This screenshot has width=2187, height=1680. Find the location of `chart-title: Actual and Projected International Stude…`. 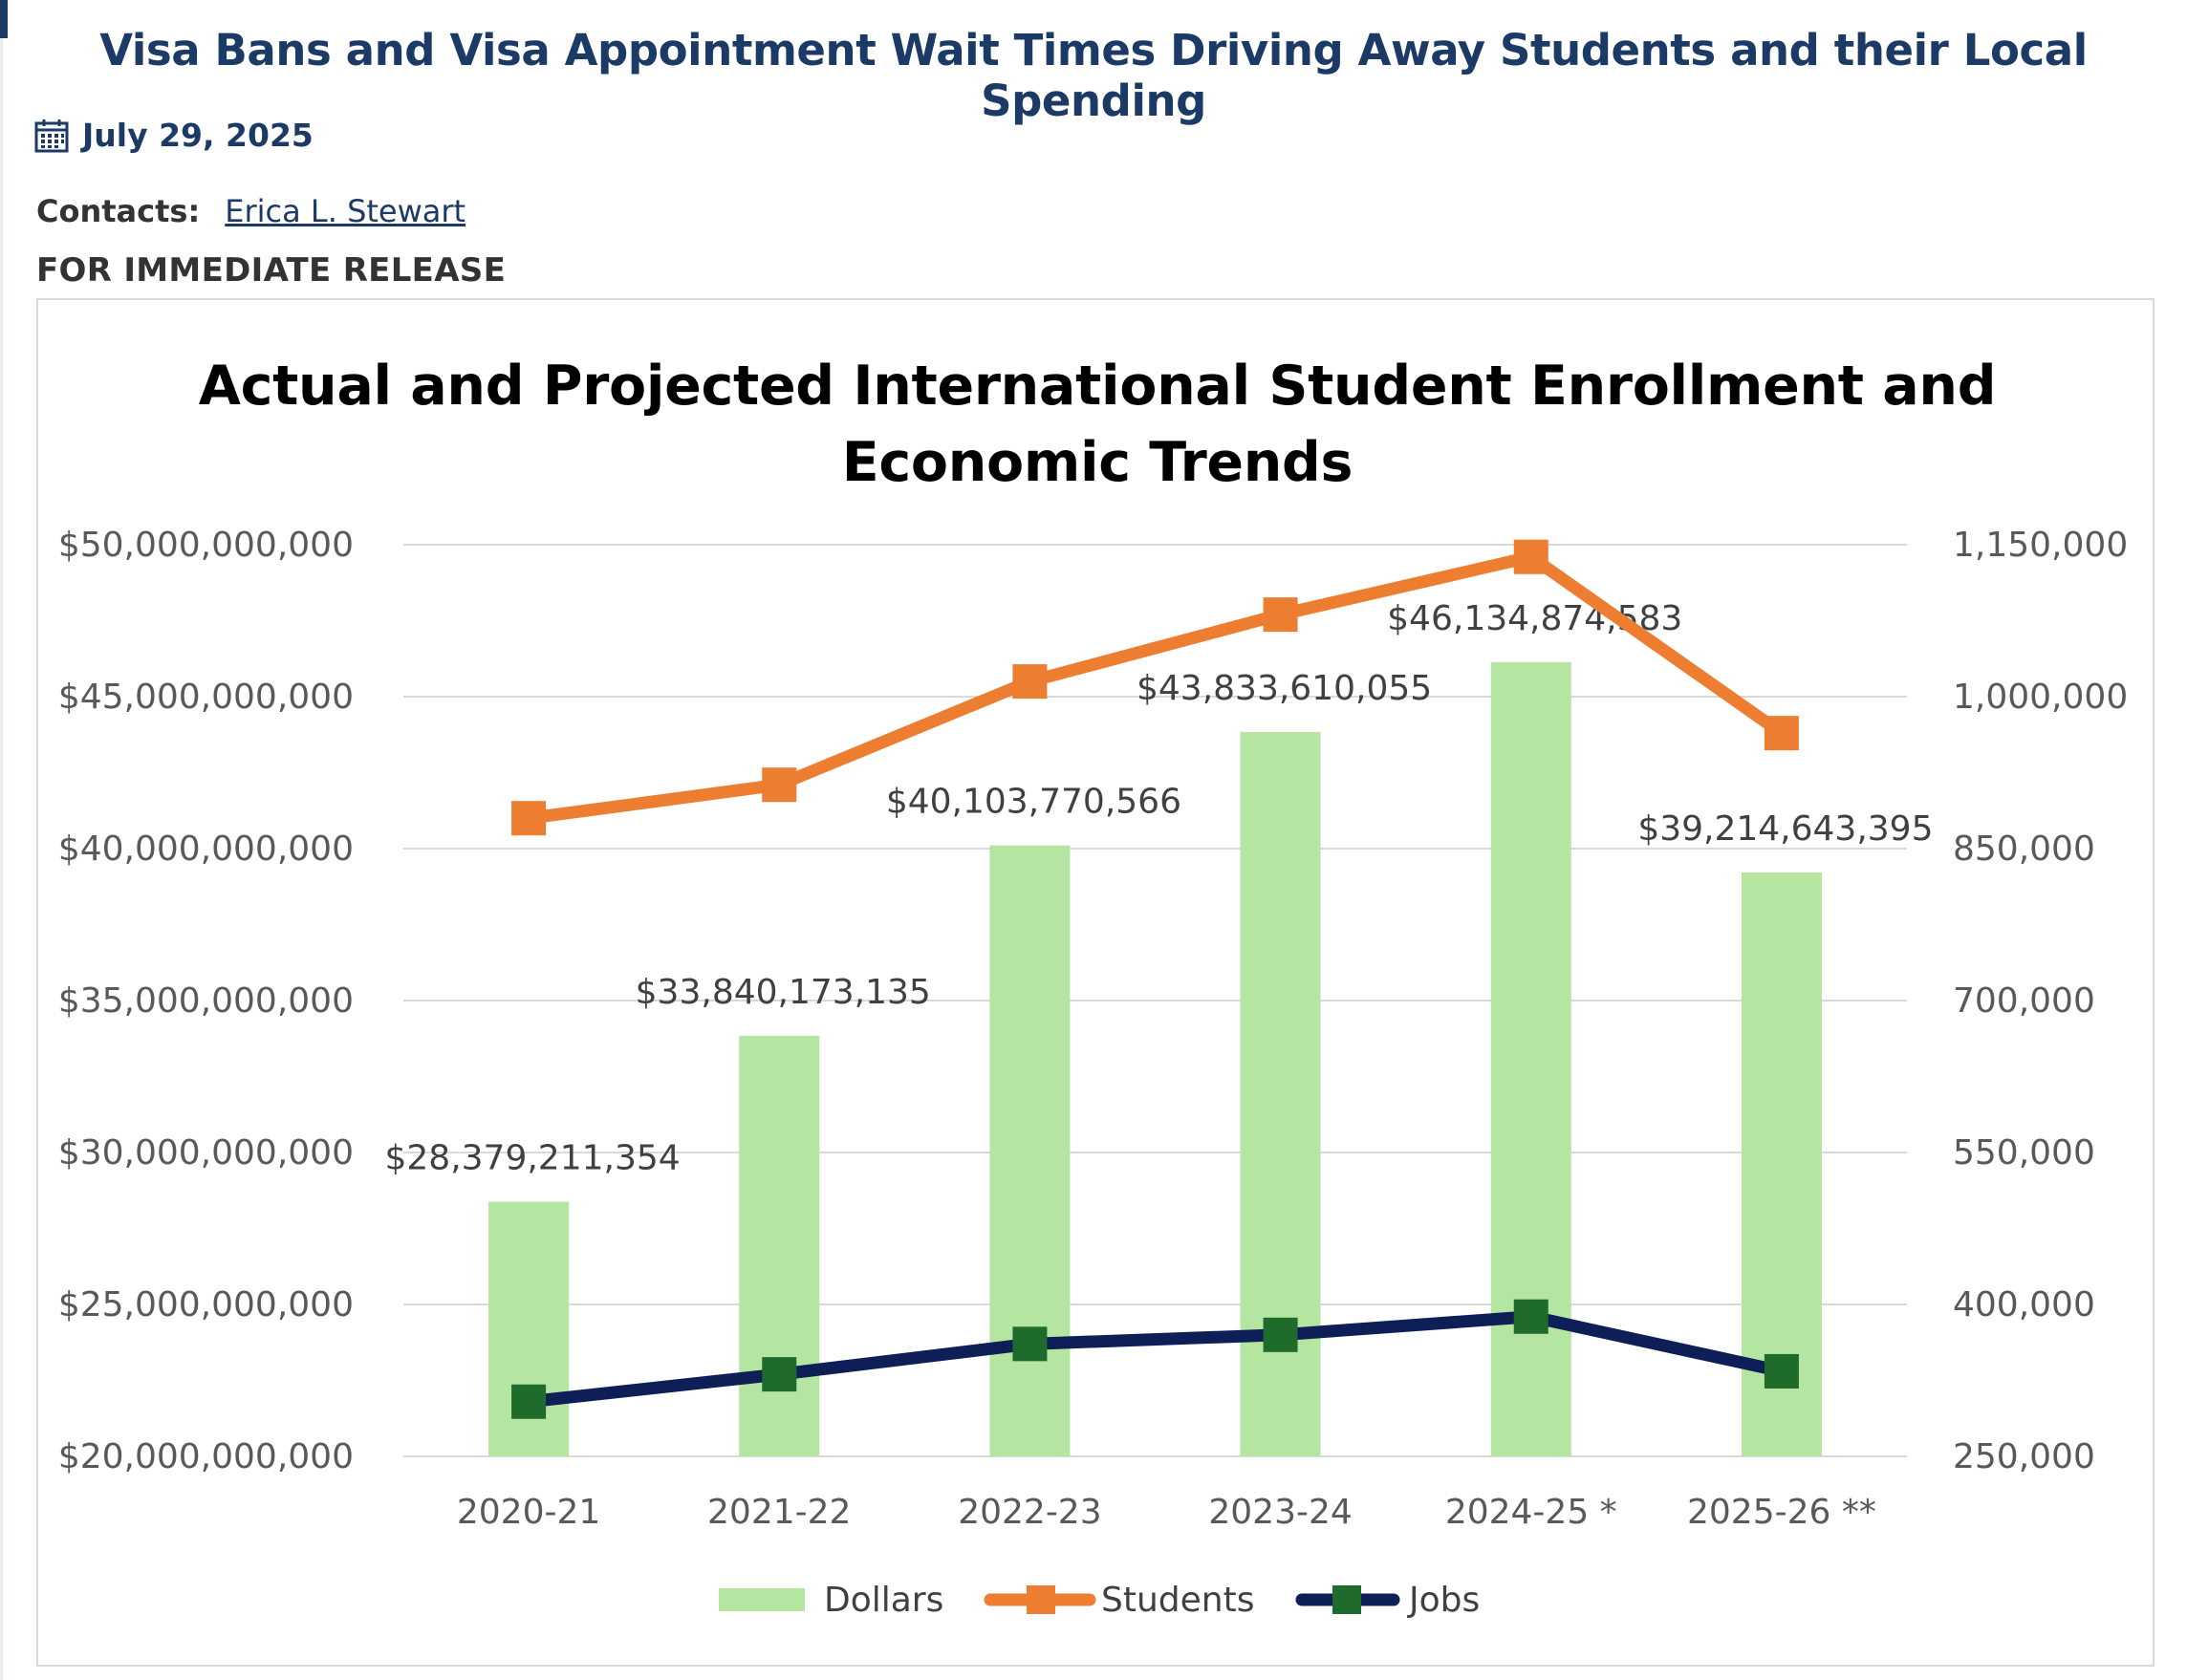

chart-title: Actual and Projected International Stude… is located at coordinates (1097, 425).